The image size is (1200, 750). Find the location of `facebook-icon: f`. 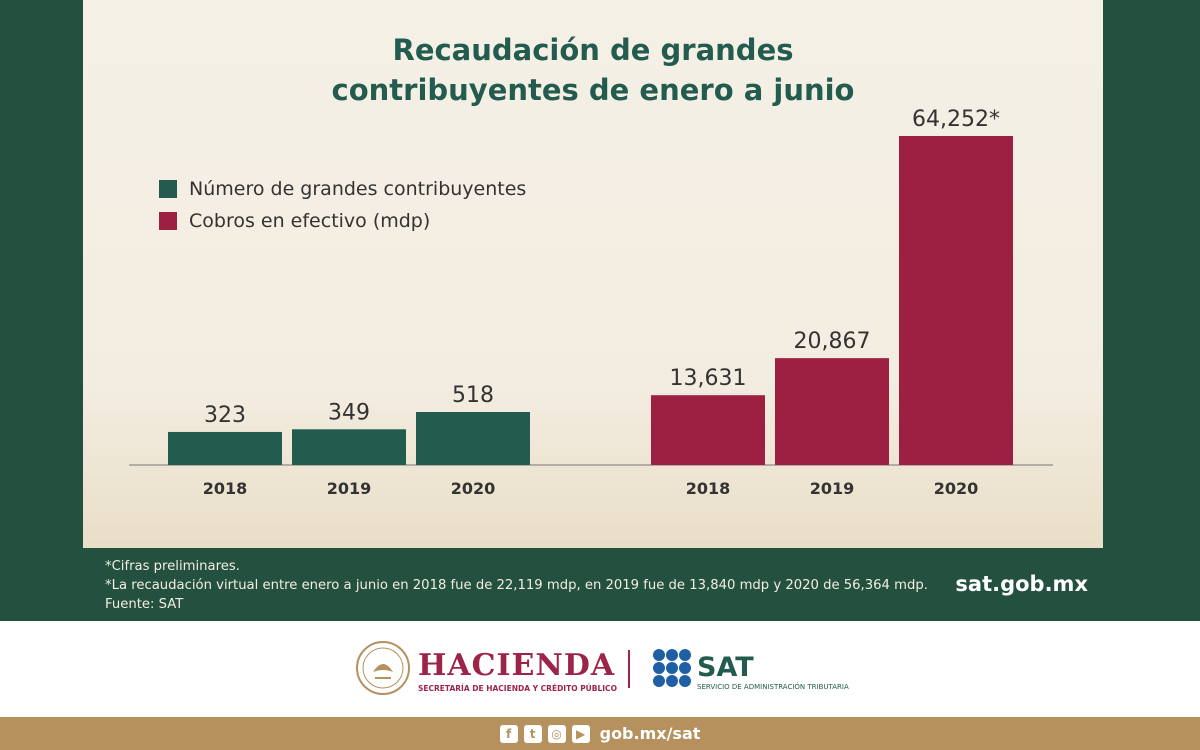

facebook-icon: f is located at coordinates (508, 733).